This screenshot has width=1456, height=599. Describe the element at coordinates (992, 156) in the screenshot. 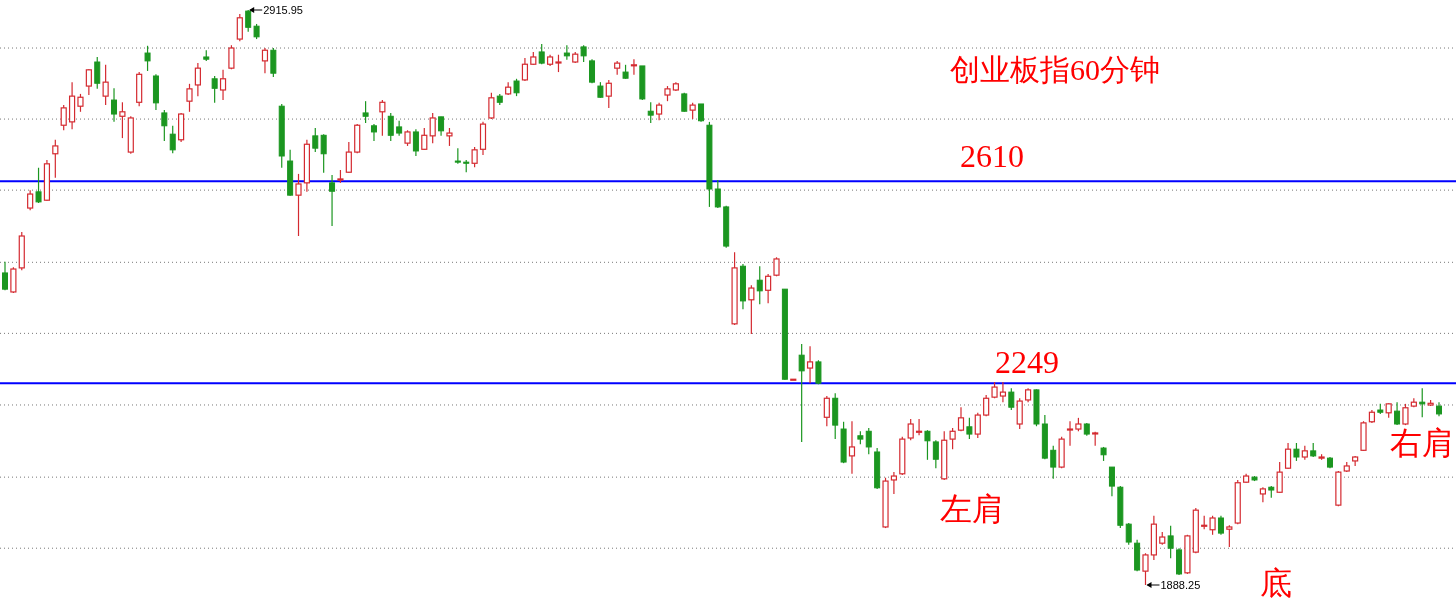

I see `ref-line-label: 2610` at that location.